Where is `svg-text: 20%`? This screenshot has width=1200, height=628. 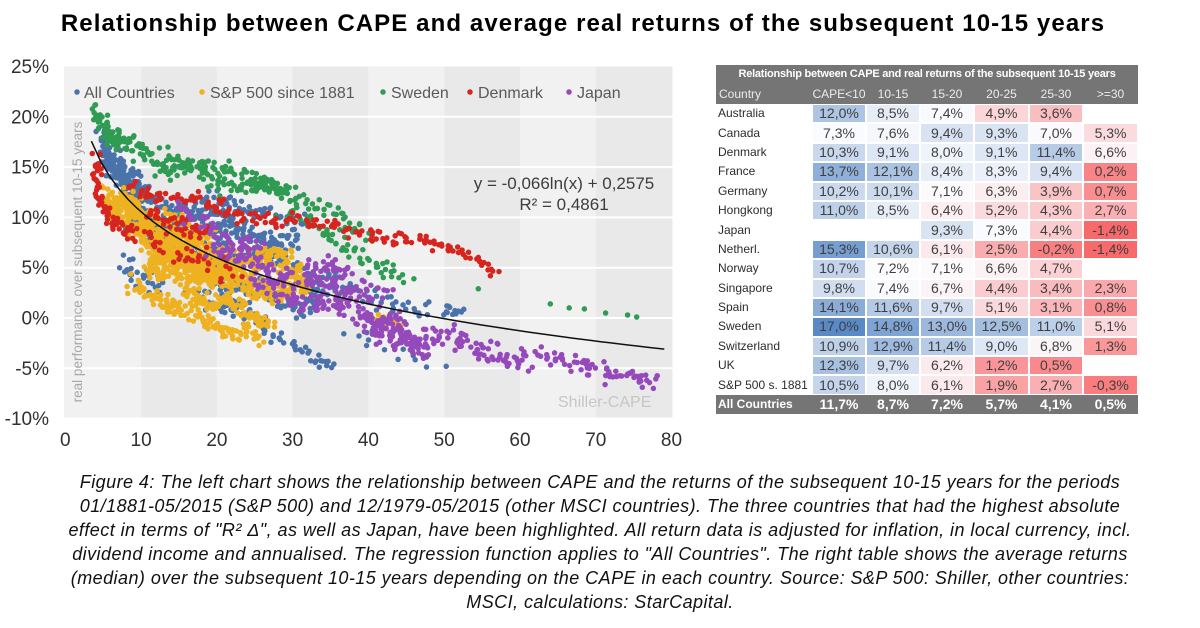 svg-text: 20% is located at coordinates (30, 117).